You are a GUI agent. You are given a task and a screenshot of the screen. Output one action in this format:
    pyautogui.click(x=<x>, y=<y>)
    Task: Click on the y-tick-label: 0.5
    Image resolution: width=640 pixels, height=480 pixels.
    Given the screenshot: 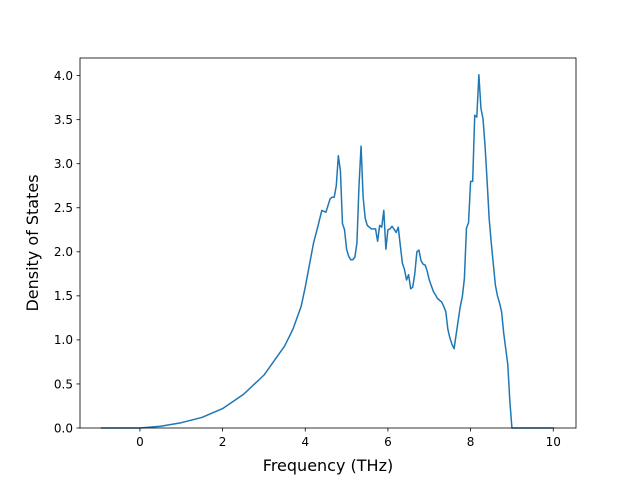 What is the action you would take?
    pyautogui.click(x=63, y=384)
    